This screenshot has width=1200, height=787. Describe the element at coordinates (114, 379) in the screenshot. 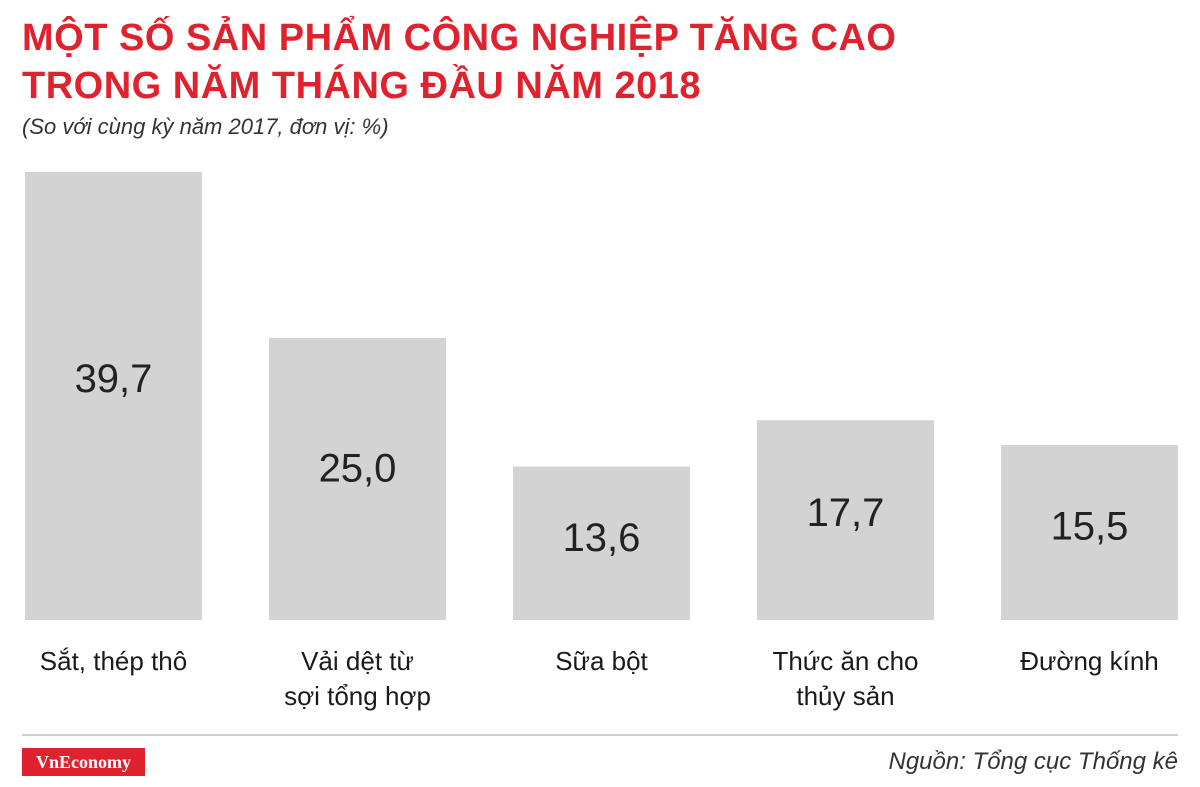

I see `bar-value-label: 39,7` at that location.